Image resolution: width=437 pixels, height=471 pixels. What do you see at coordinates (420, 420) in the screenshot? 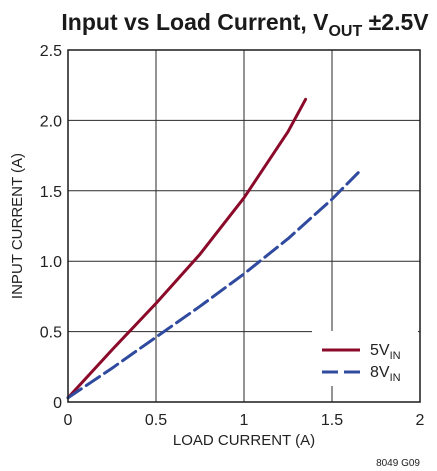
I see `x-tick-label: 2` at bounding box center [420, 420].